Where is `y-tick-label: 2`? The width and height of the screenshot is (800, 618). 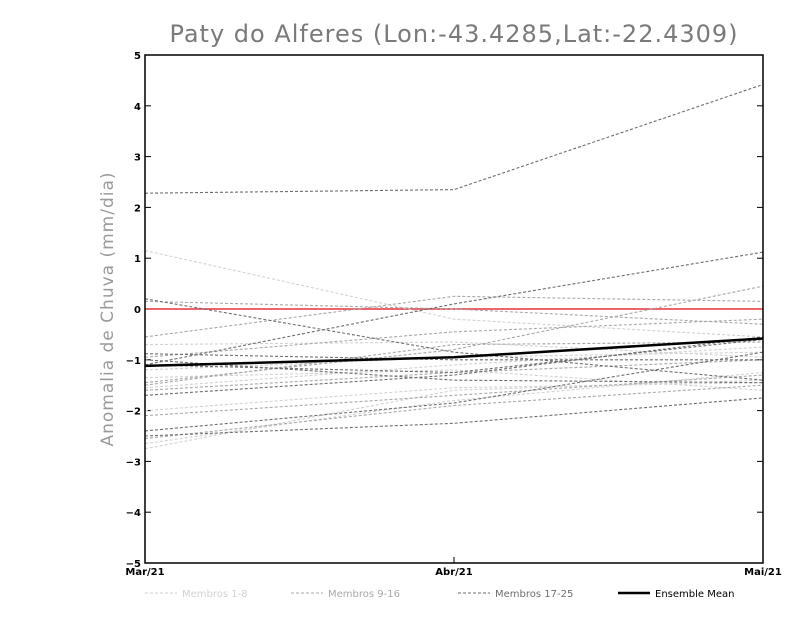 y-tick-label: 2 is located at coordinates (137, 208).